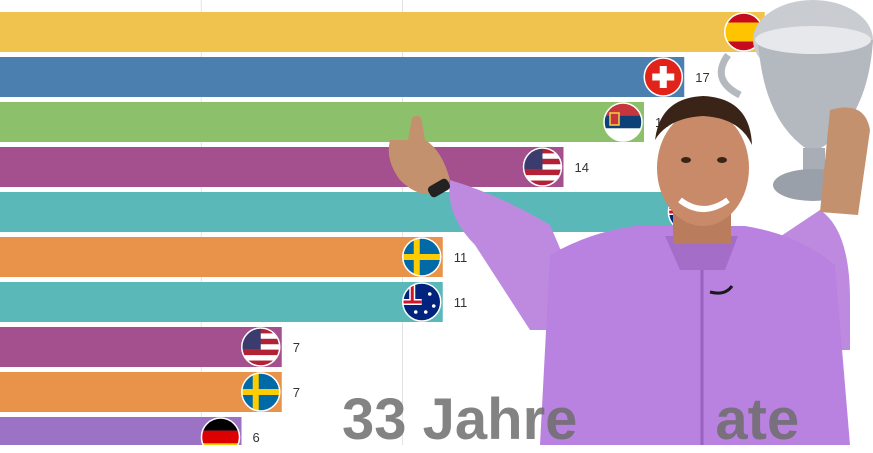 The height and width of the screenshot is (453, 873). What do you see at coordinates (702, 77) in the screenshot?
I see `value-label: 17` at bounding box center [702, 77].